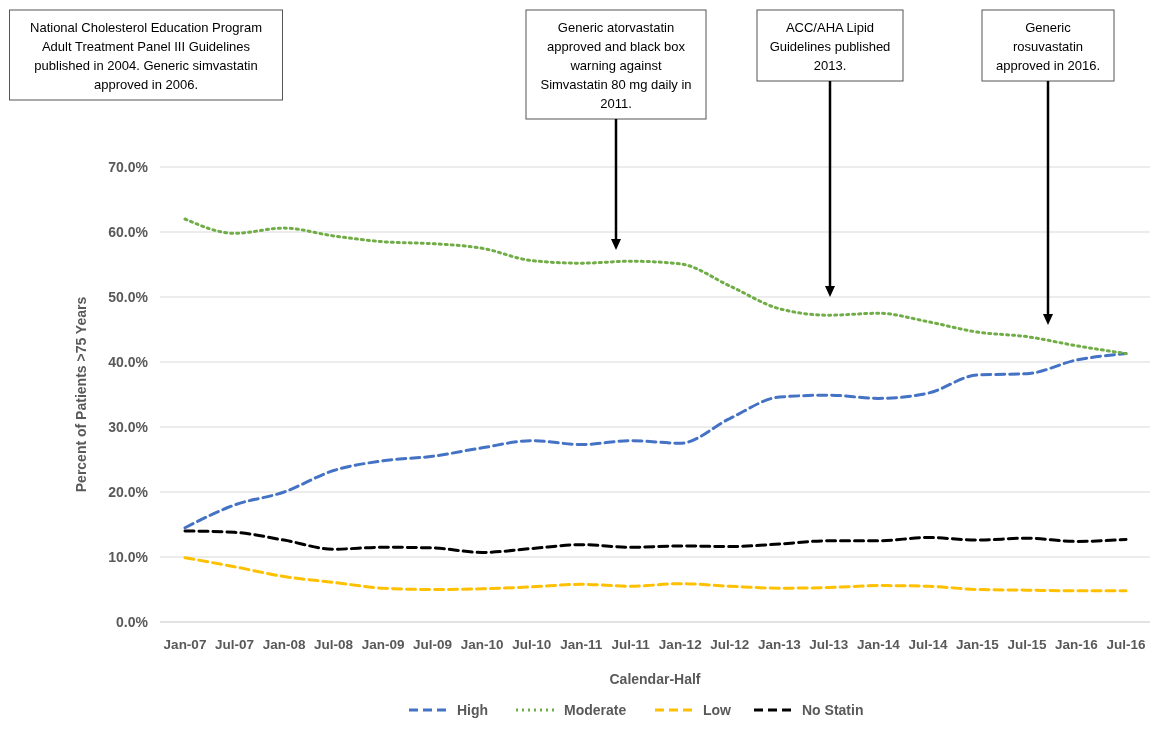 This screenshot has width=1156, height=737. Describe the element at coordinates (833, 710) in the screenshot. I see `legend-label: No Statin` at that location.